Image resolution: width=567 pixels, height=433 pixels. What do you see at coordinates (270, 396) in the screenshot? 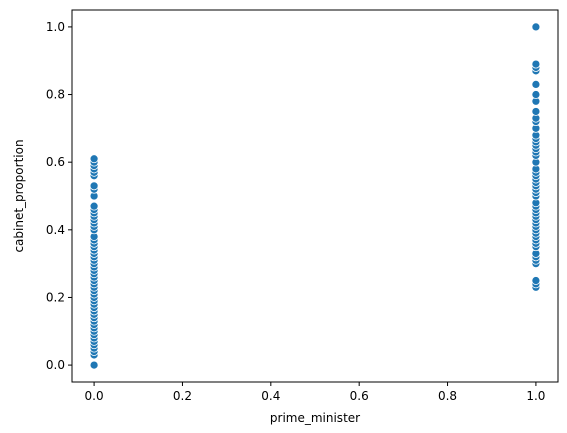
I see `x-tick-label: 0.4` at bounding box center [270, 396].